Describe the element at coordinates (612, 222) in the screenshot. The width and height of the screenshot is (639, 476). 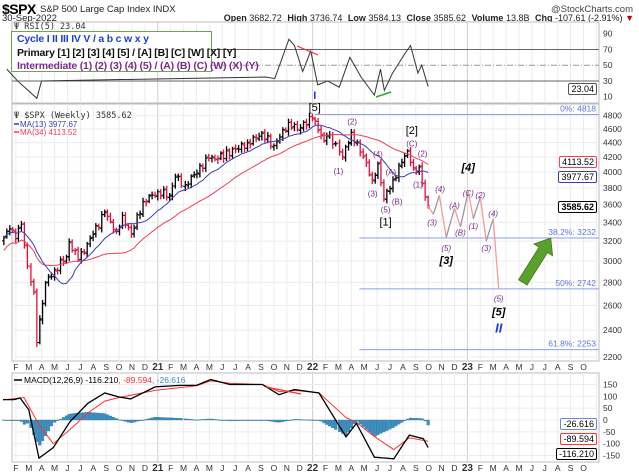
I see `price-tick-label: 3400` at that location.